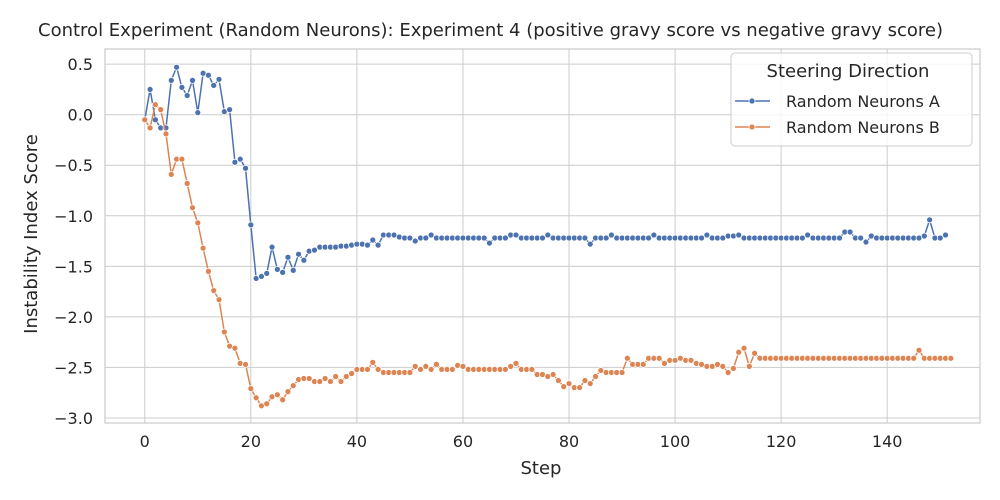 This screenshot has height=500, width=1000. What do you see at coordinates (73, 317) in the screenshot?
I see `y-tick-label: −2.0` at bounding box center [73, 317].